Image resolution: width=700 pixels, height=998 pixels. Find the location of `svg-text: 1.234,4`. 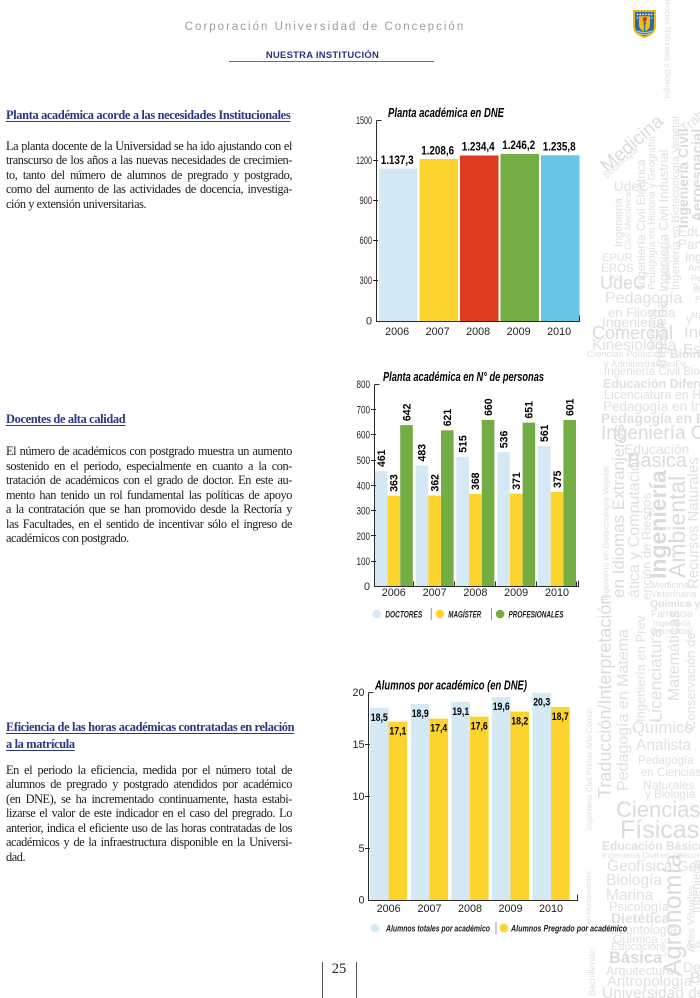

svg-text: 1.234,4 is located at coordinates (478, 147).